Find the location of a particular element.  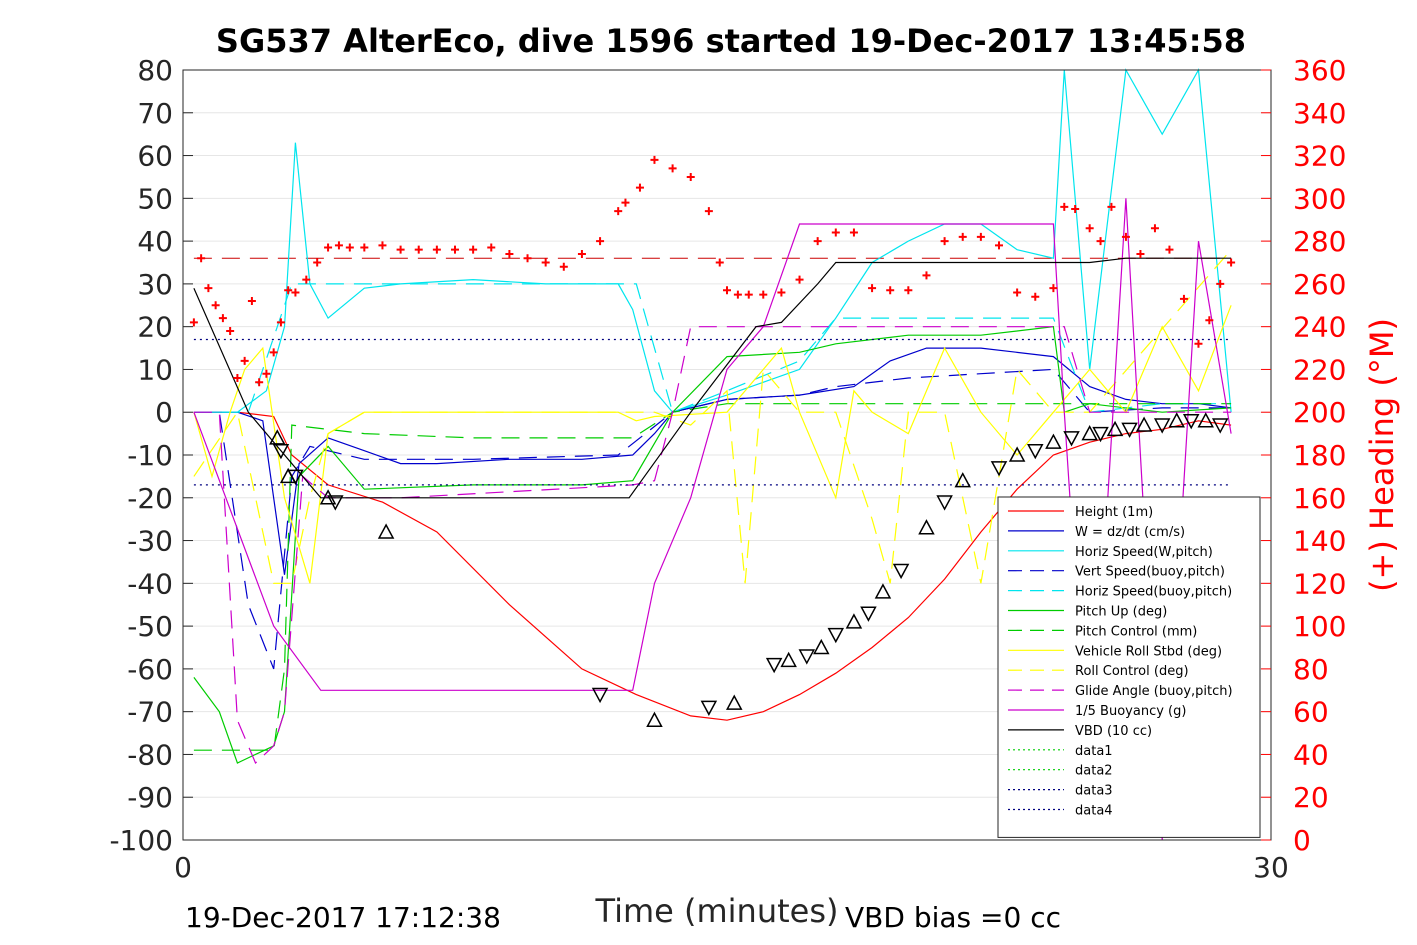

y-tick-label: 60 is located at coordinates (155, 156).